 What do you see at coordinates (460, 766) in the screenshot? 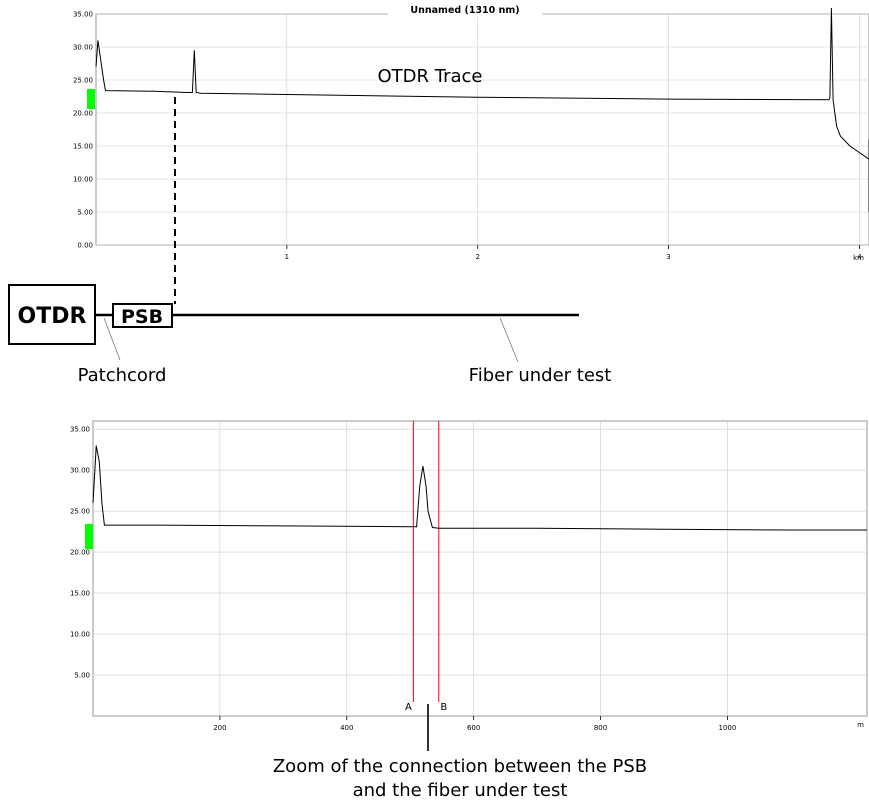
I see `caption-line-1: Zoom of the connection between the PSB` at bounding box center [460, 766].